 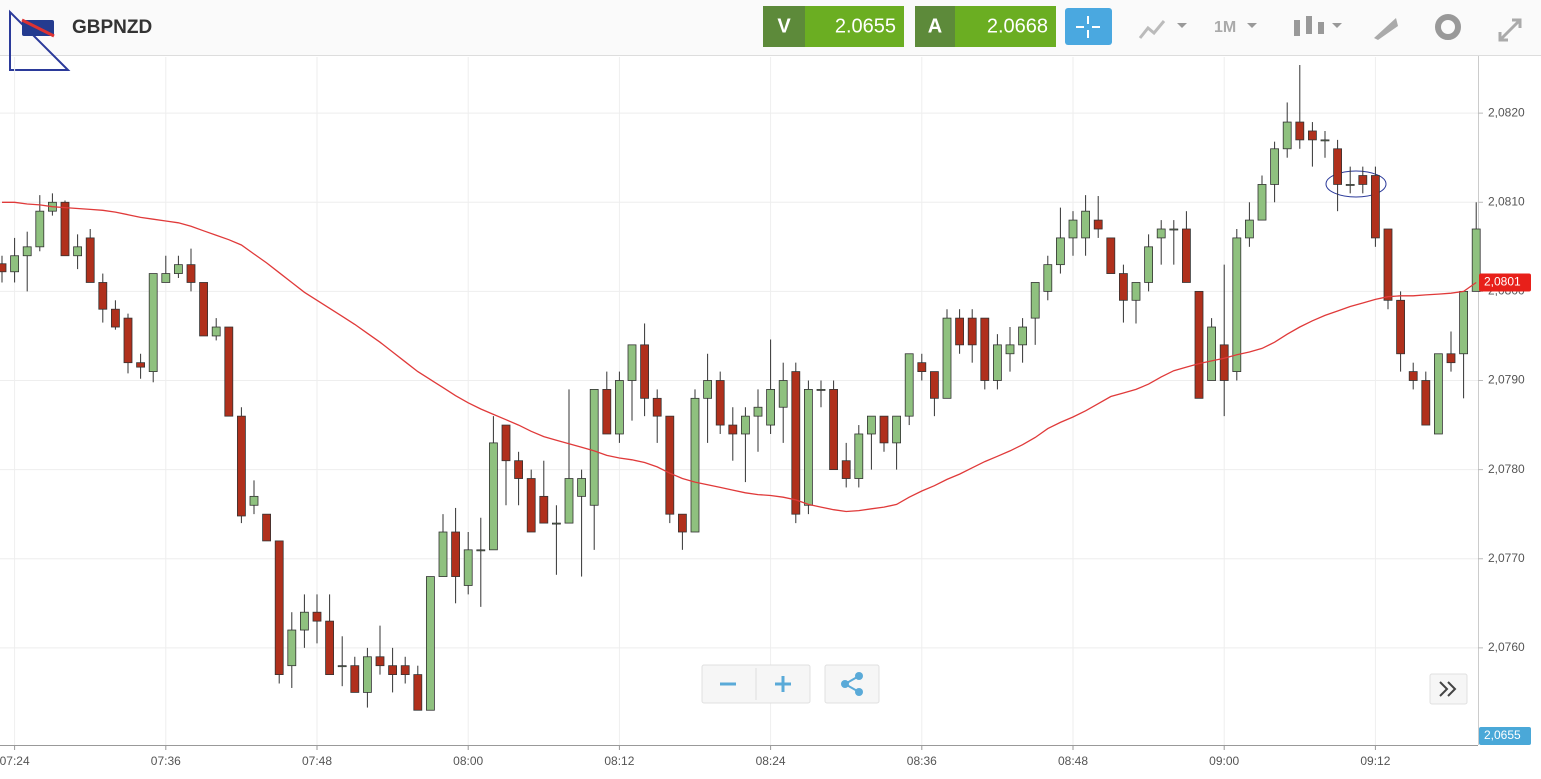 I want to click on price-label: 2,0655, so click(x=1502, y=735).